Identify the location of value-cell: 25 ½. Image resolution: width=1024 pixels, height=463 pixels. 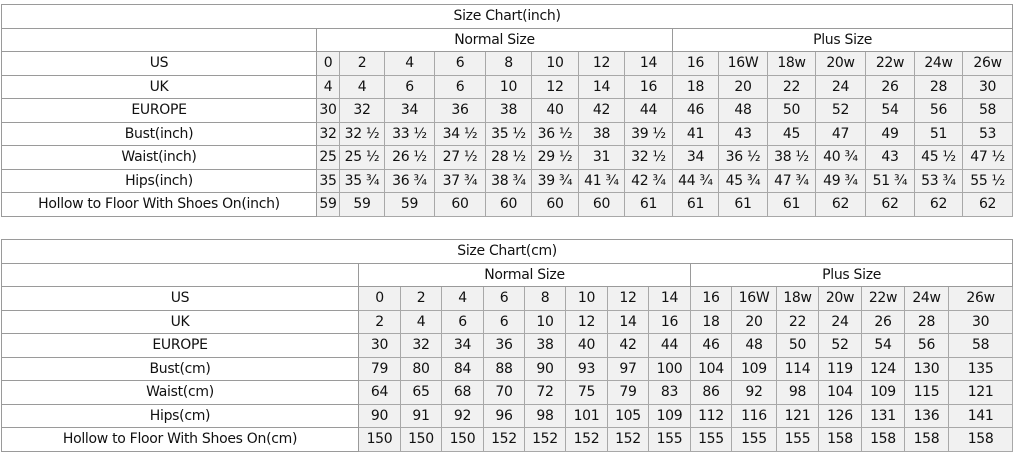
(362, 157).